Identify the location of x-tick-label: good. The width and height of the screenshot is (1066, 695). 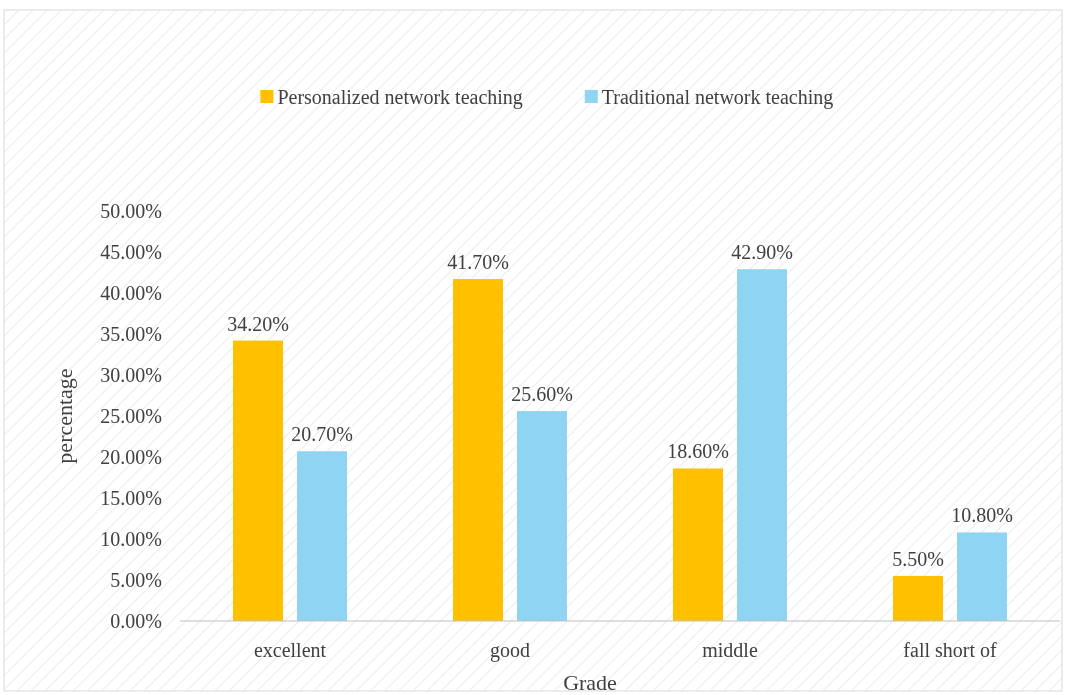
(510, 650).